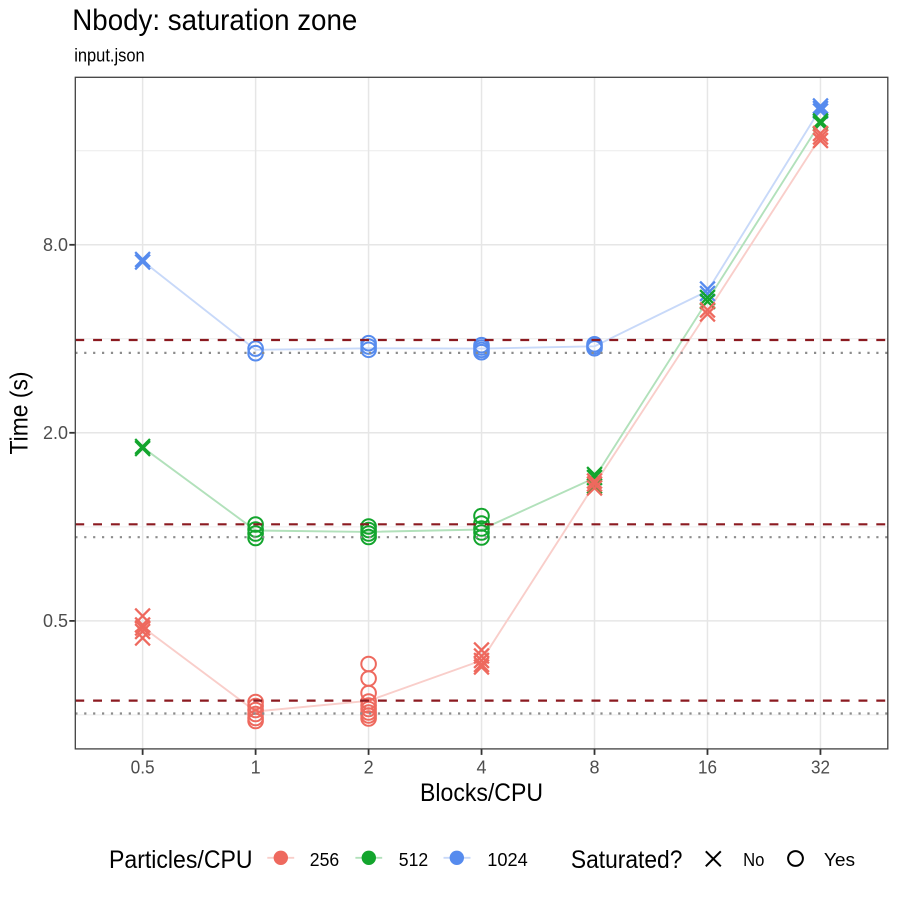  I want to click on svg-text: Blocks/CPU, so click(481, 793).